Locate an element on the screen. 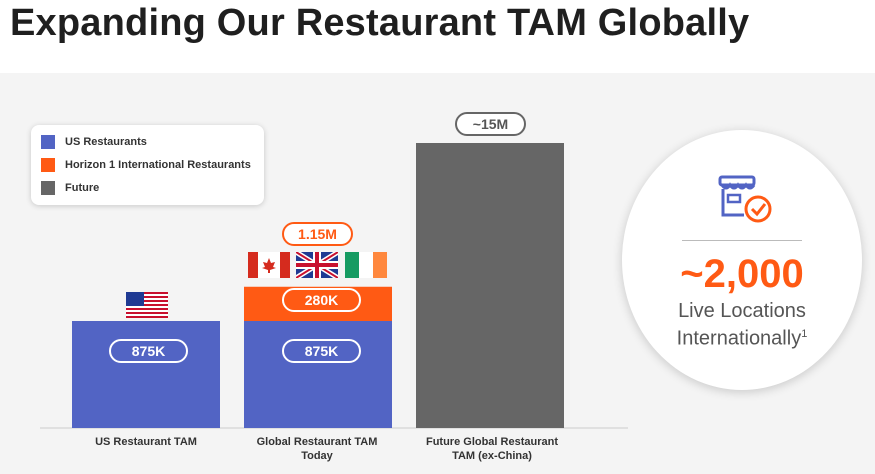 The width and height of the screenshot is (875, 474). ireland-flag-icon is located at coordinates (366, 265).